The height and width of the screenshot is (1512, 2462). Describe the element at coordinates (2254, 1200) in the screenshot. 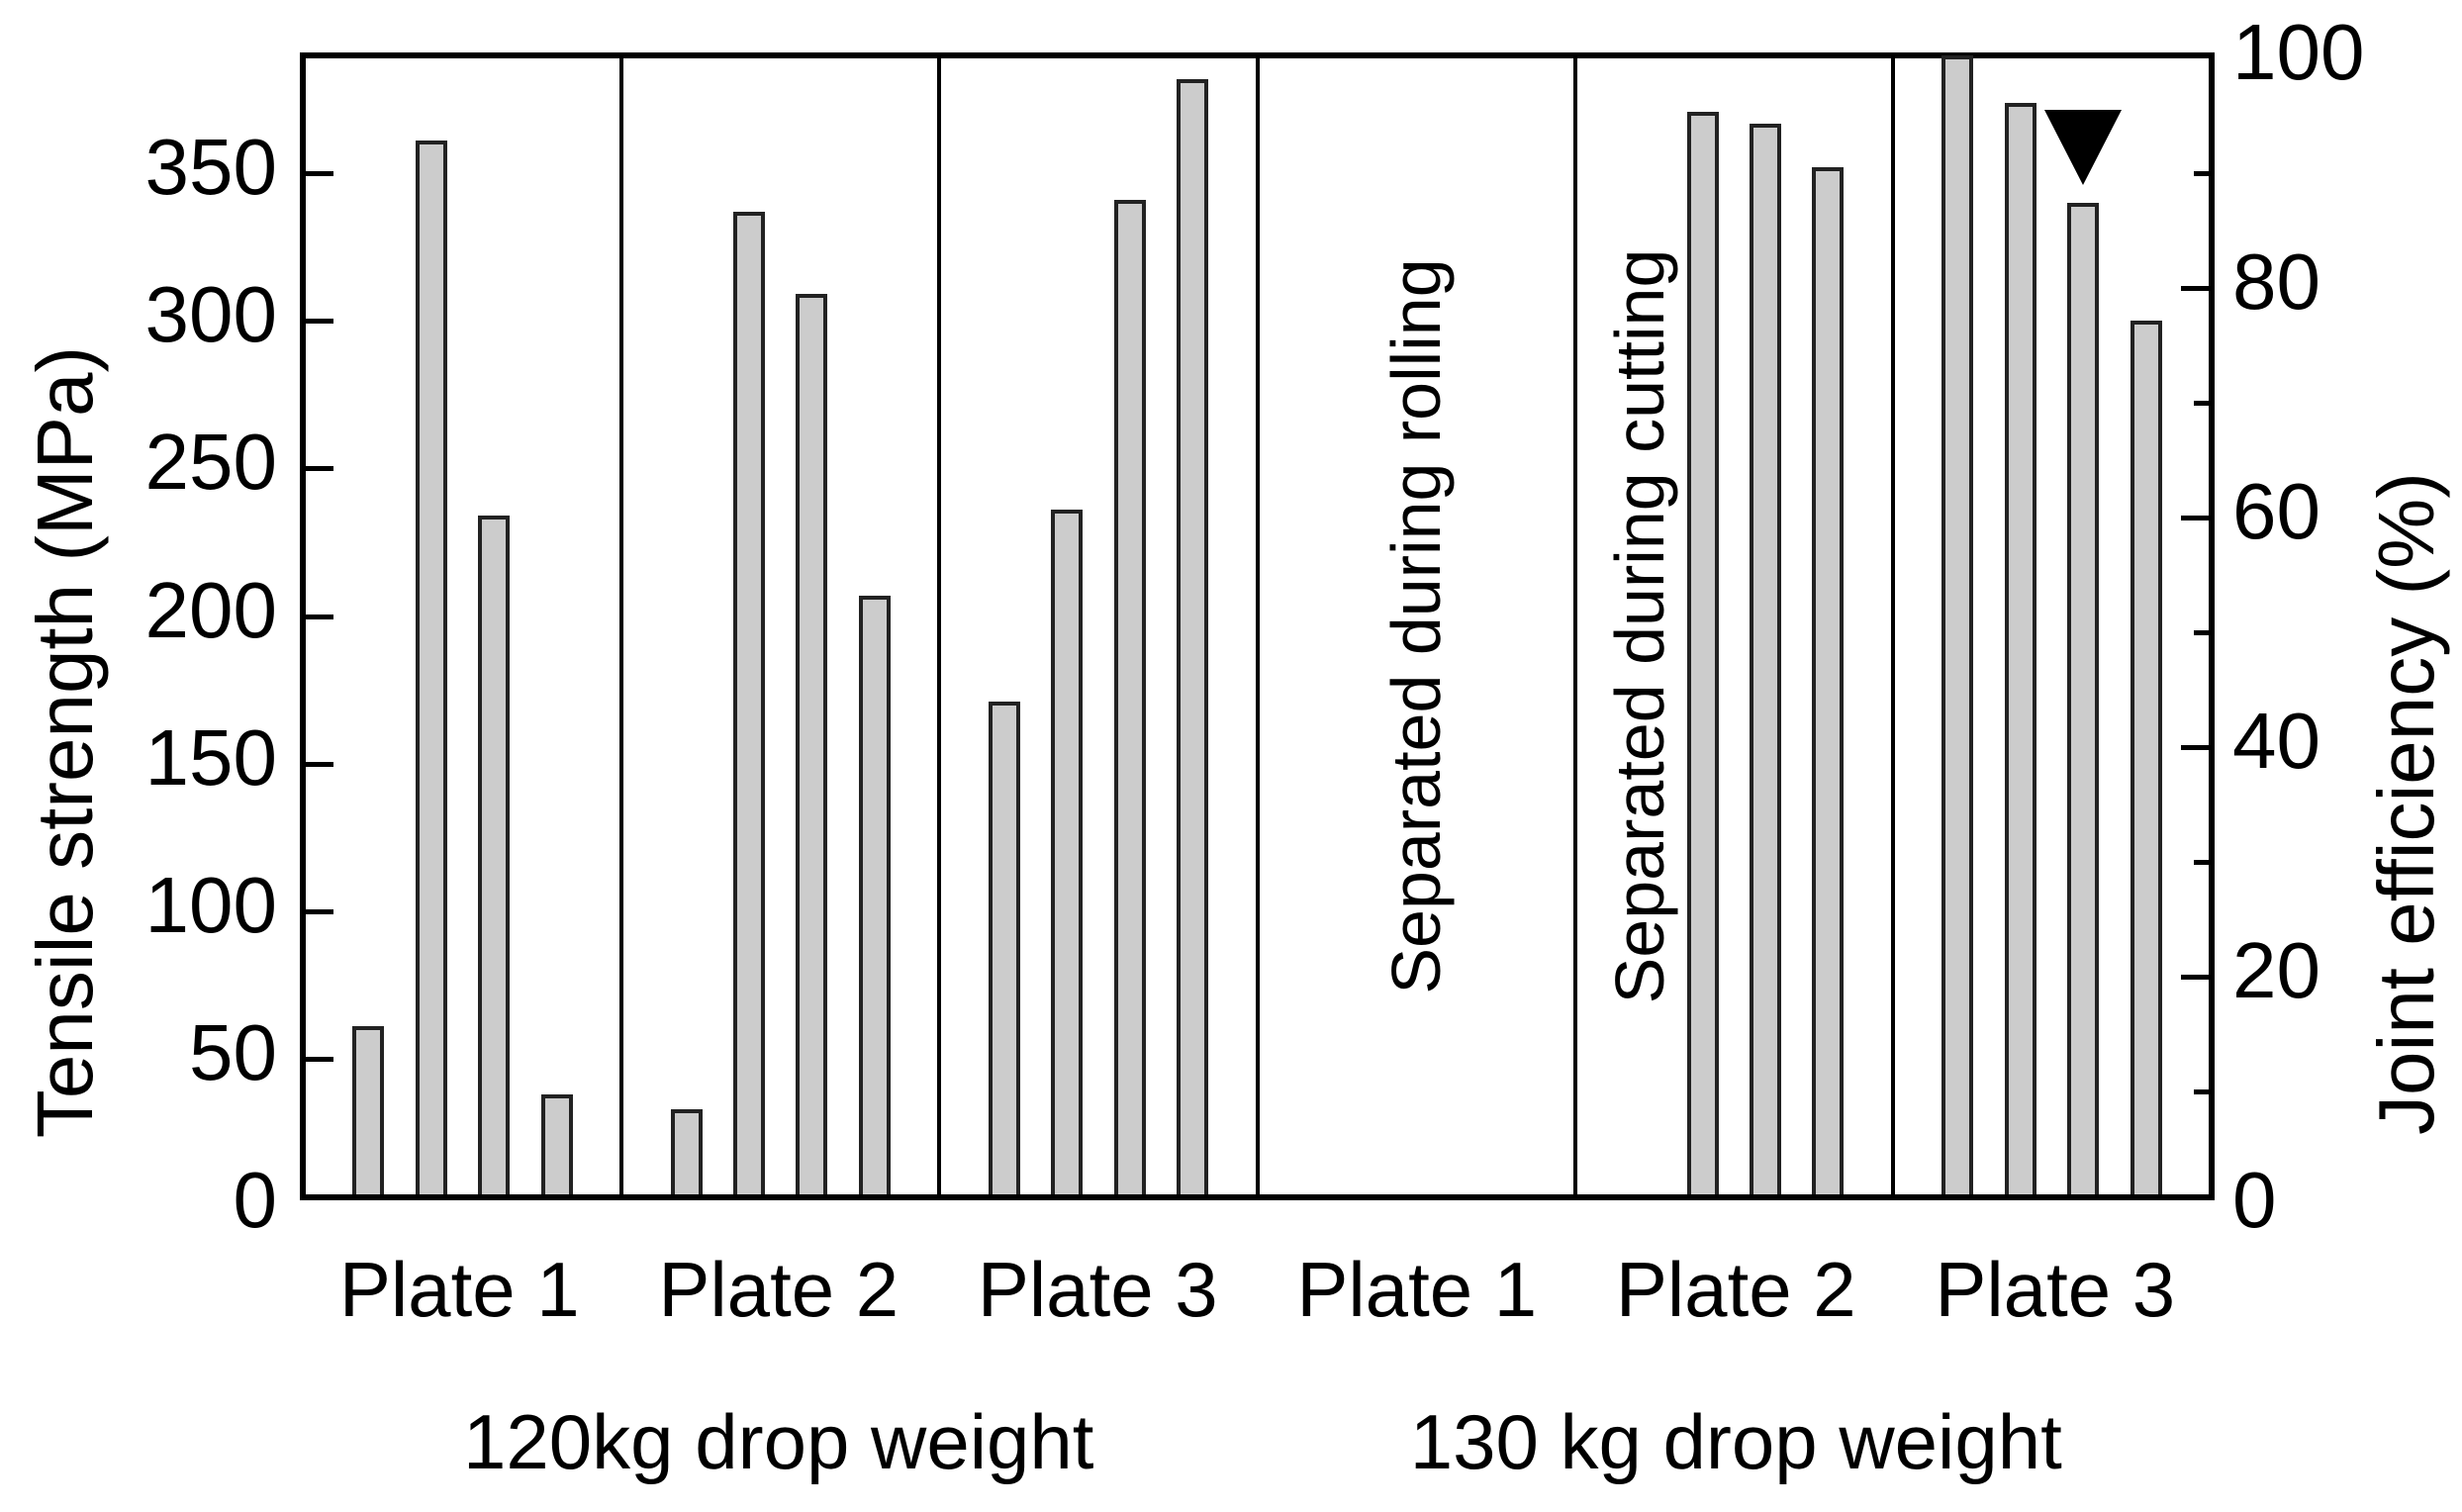

I see `right-tick-label: 0` at that location.